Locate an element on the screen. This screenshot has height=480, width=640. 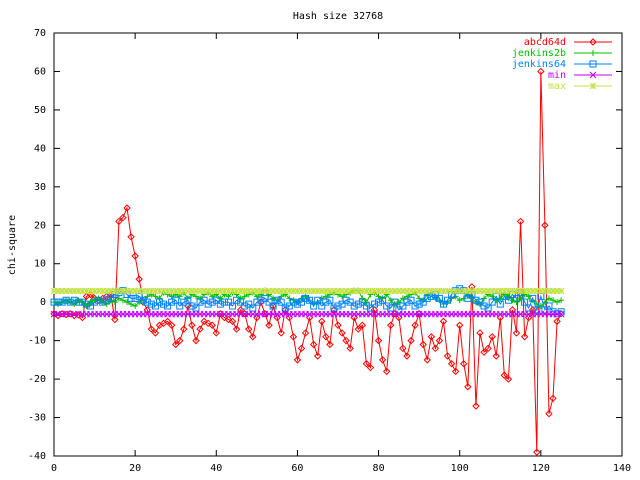
x-tick-label: 0 is located at coordinates (54, 468).